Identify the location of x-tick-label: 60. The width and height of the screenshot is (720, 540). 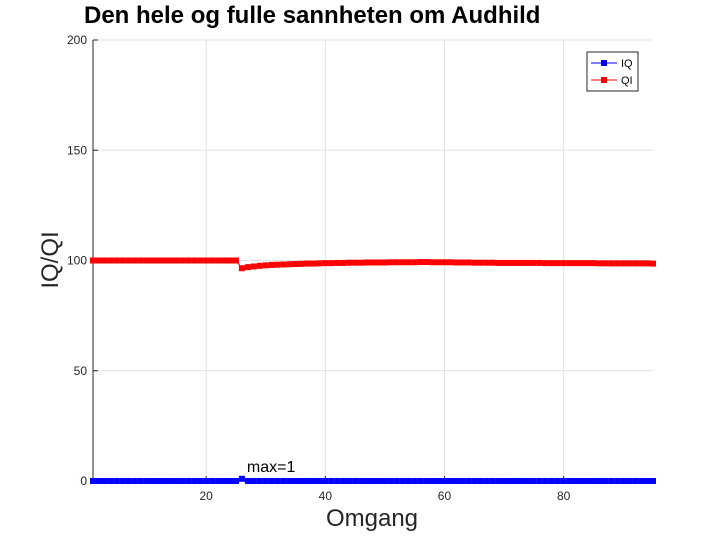
(445, 496).